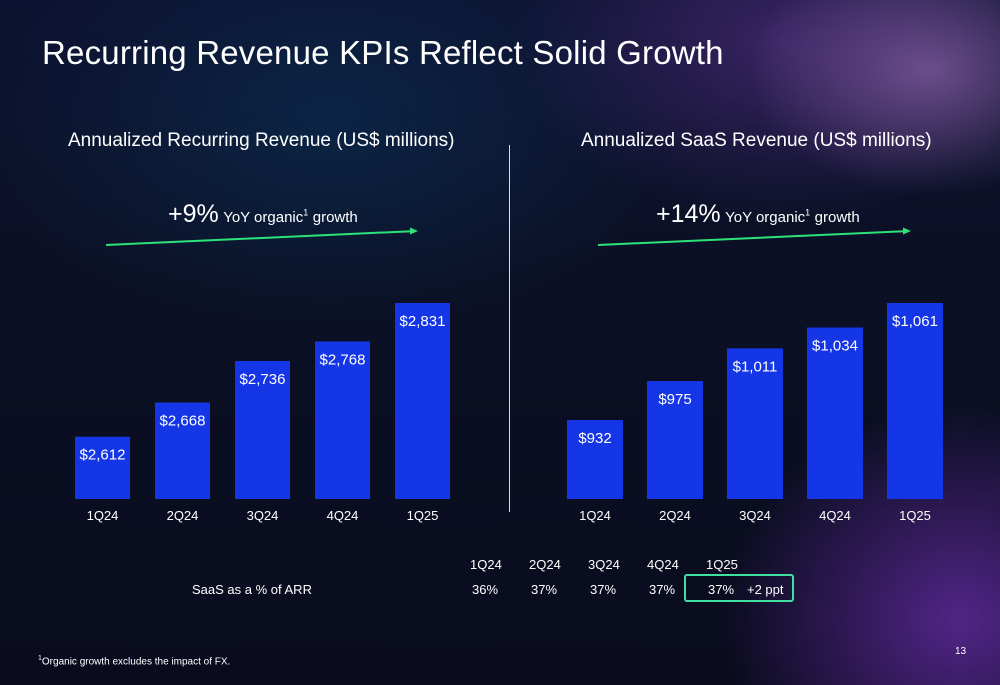  Describe the element at coordinates (343, 515) in the screenshot. I see `arr-x-tick-4Q24: 4Q24` at that location.